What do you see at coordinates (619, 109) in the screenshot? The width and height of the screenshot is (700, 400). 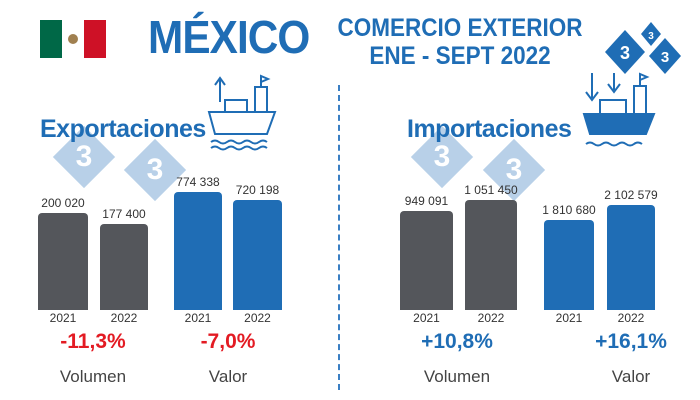 I see `ship-import-icon` at bounding box center [619, 109].